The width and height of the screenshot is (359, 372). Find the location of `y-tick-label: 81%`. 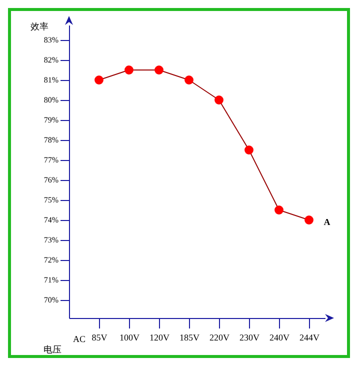

y-tick-label: 81% is located at coordinates (51, 80).